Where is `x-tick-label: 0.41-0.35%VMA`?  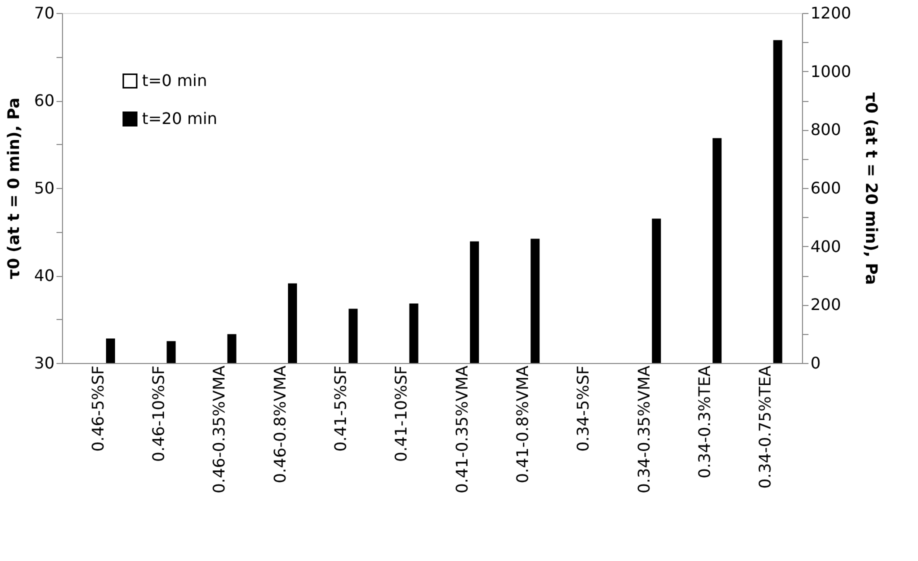 x-tick-label: 0.41-0.35%VMA is located at coordinates (462, 429).